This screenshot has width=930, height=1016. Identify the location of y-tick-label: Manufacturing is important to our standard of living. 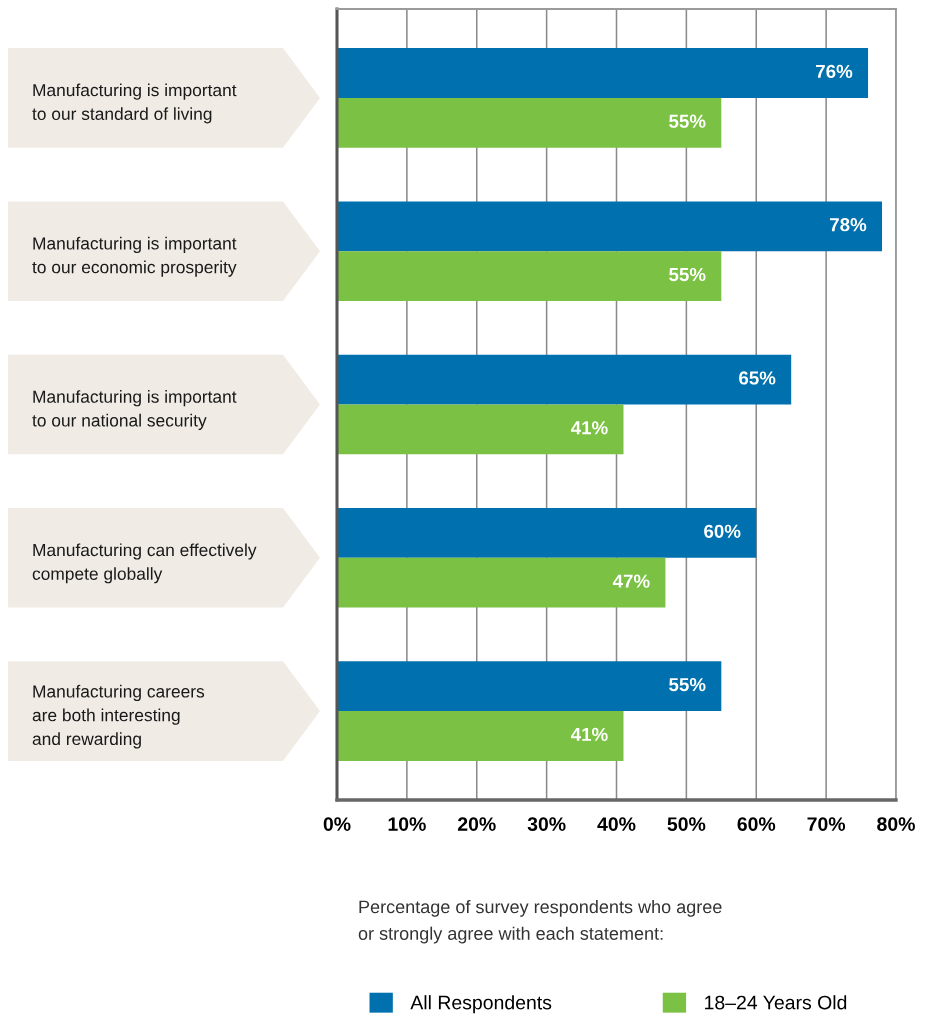
(134, 103).